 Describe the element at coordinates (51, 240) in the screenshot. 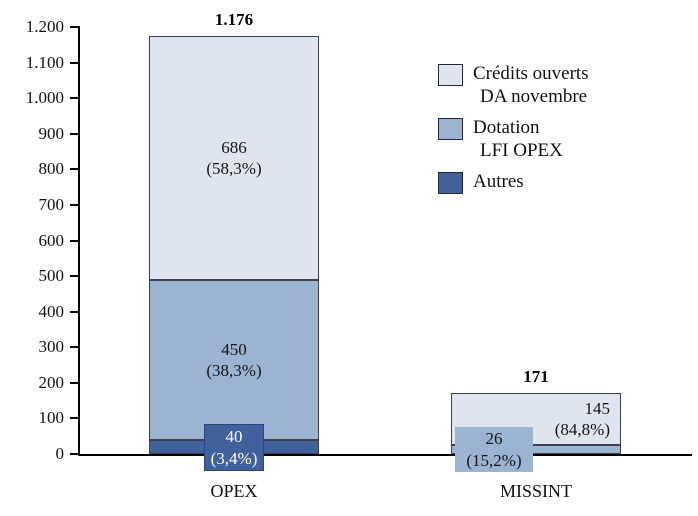

I see `y-axis-tick-label: 600` at that location.